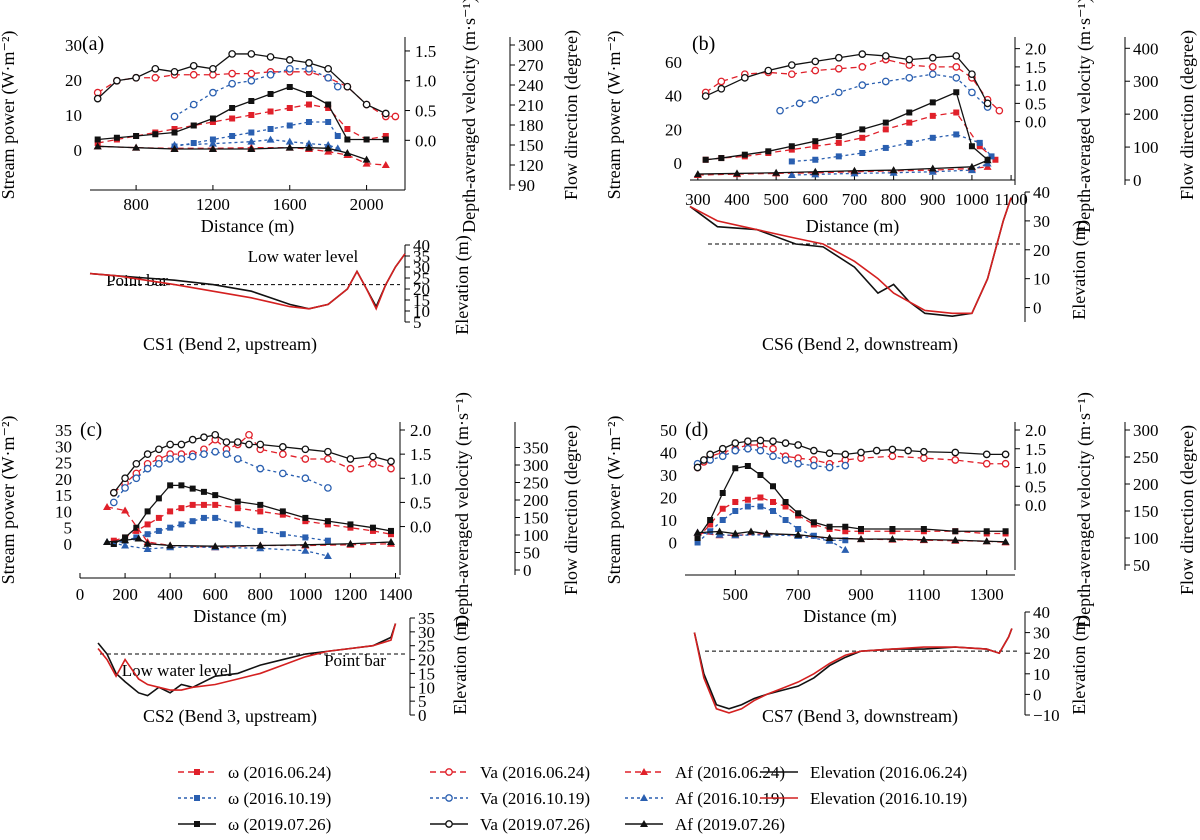 This screenshot has width=1200, height=840. What do you see at coordinates (137, 280) in the screenshot?
I see `annotation-text: Point bar` at bounding box center [137, 280].